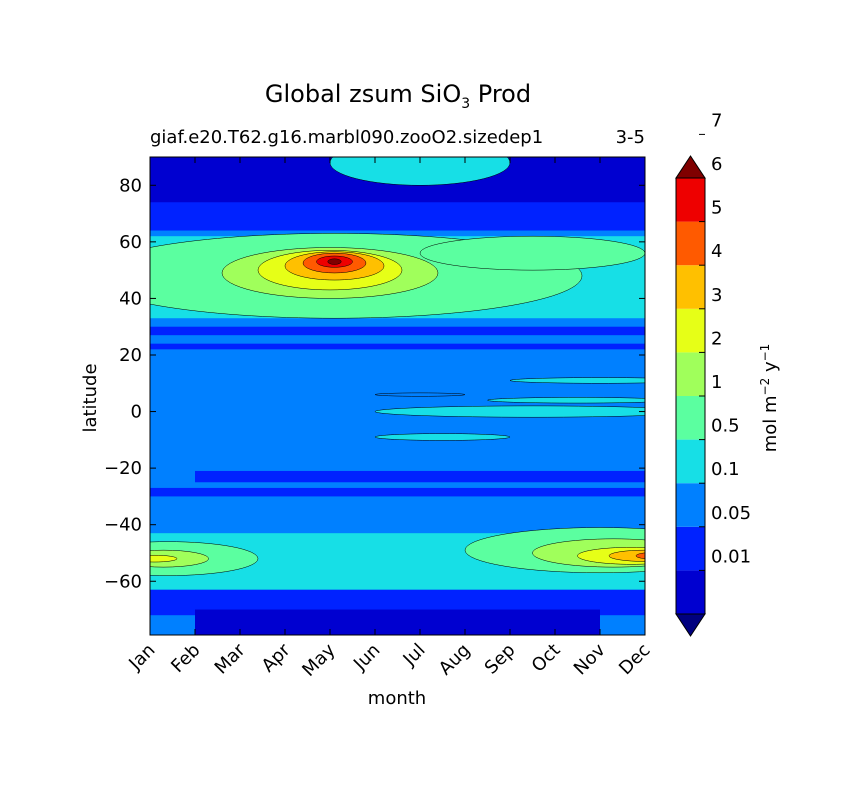 The height and width of the screenshot is (788, 863). Describe the element at coordinates (414, 655) in the screenshot. I see `x-tick-label: Jul` at that location.